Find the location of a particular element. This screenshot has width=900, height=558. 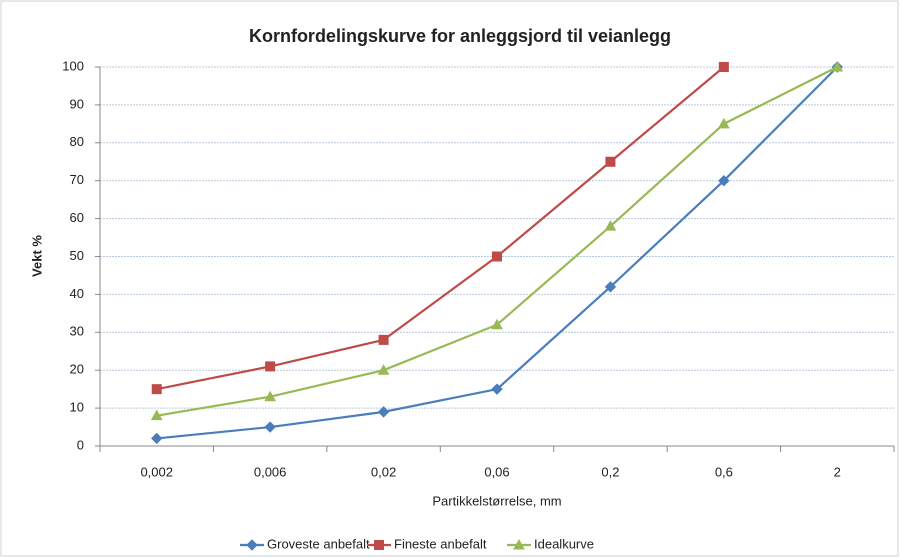

y-tick-label: 60 is located at coordinates (77, 217).